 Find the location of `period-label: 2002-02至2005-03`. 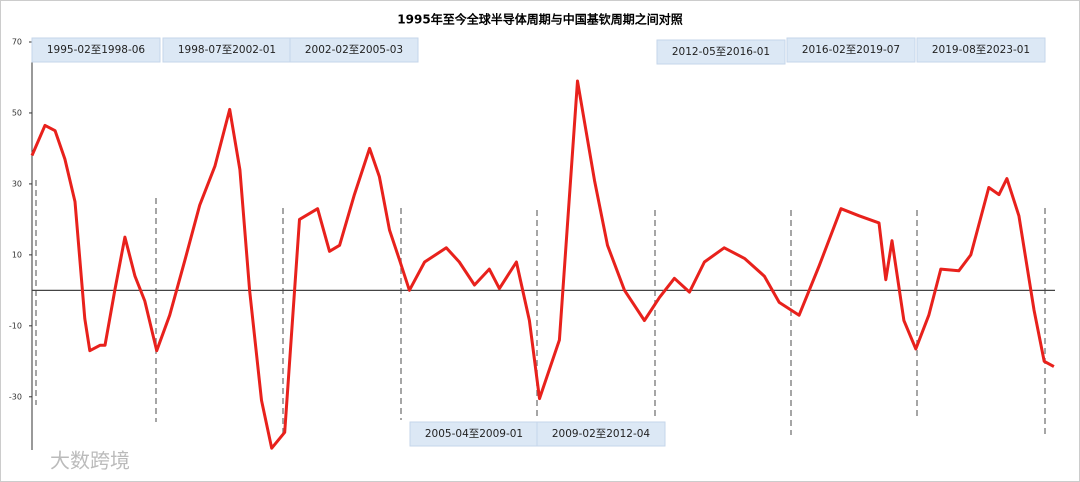

period-label: 2002-02至2005-03 is located at coordinates (354, 50).